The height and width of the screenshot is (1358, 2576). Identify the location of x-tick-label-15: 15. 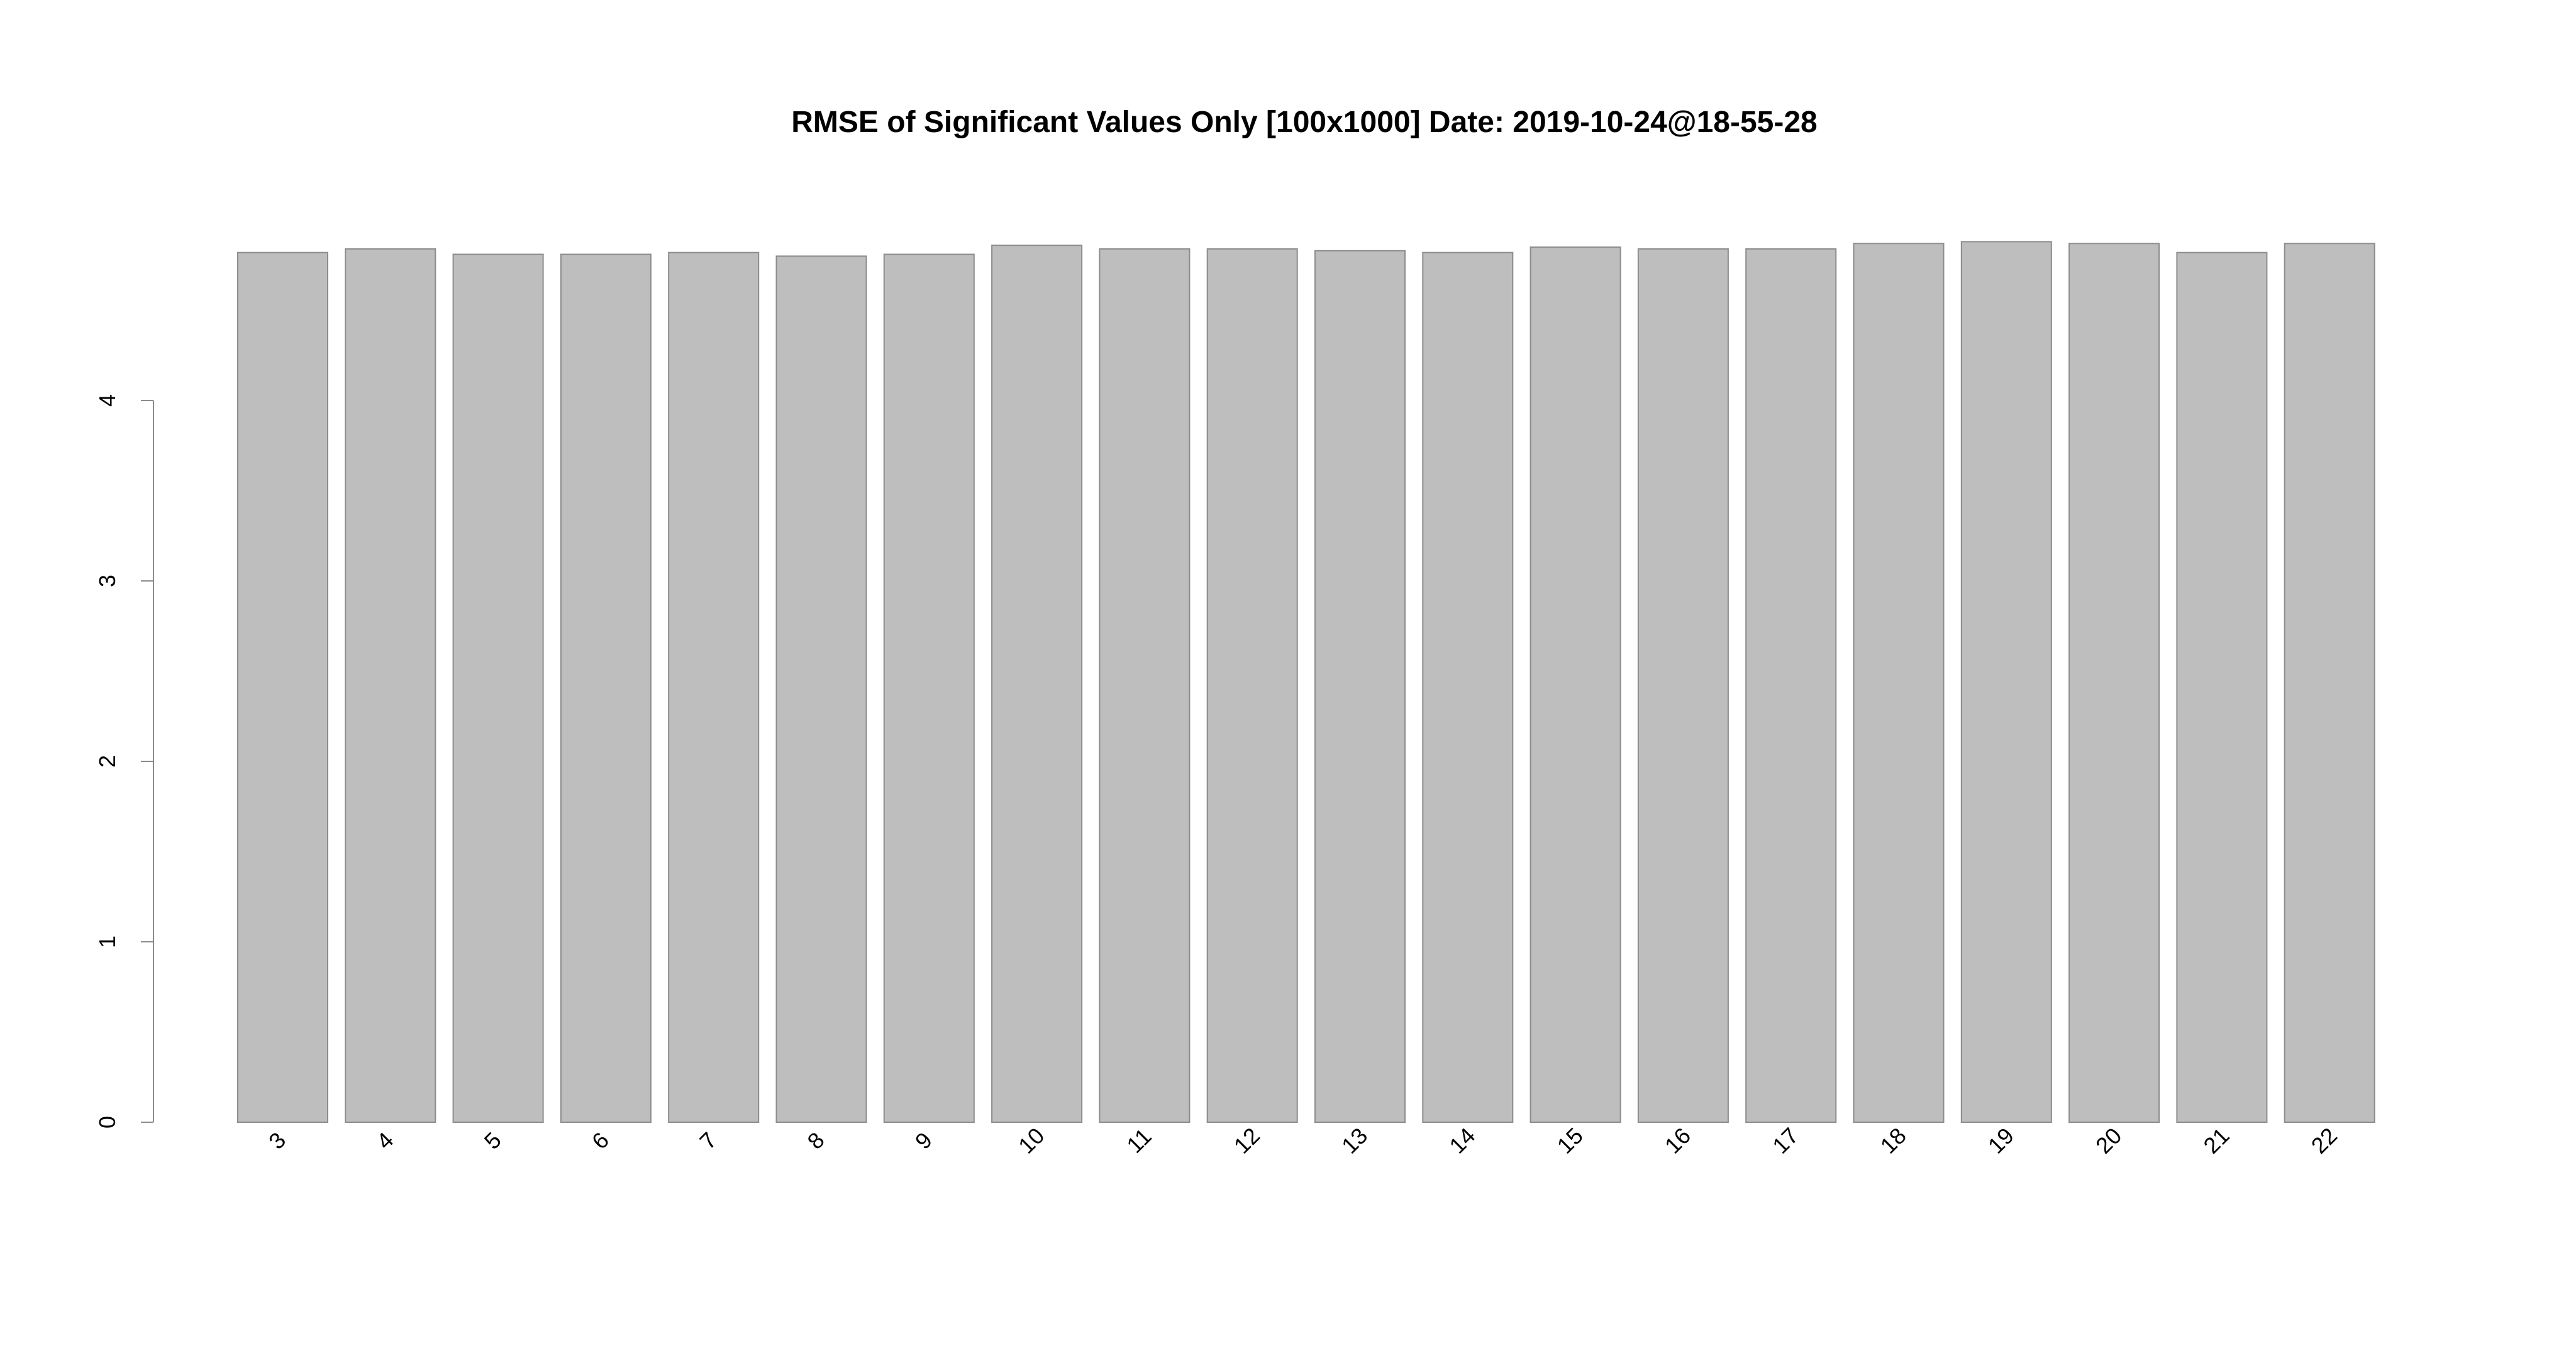
(1570, 1141).